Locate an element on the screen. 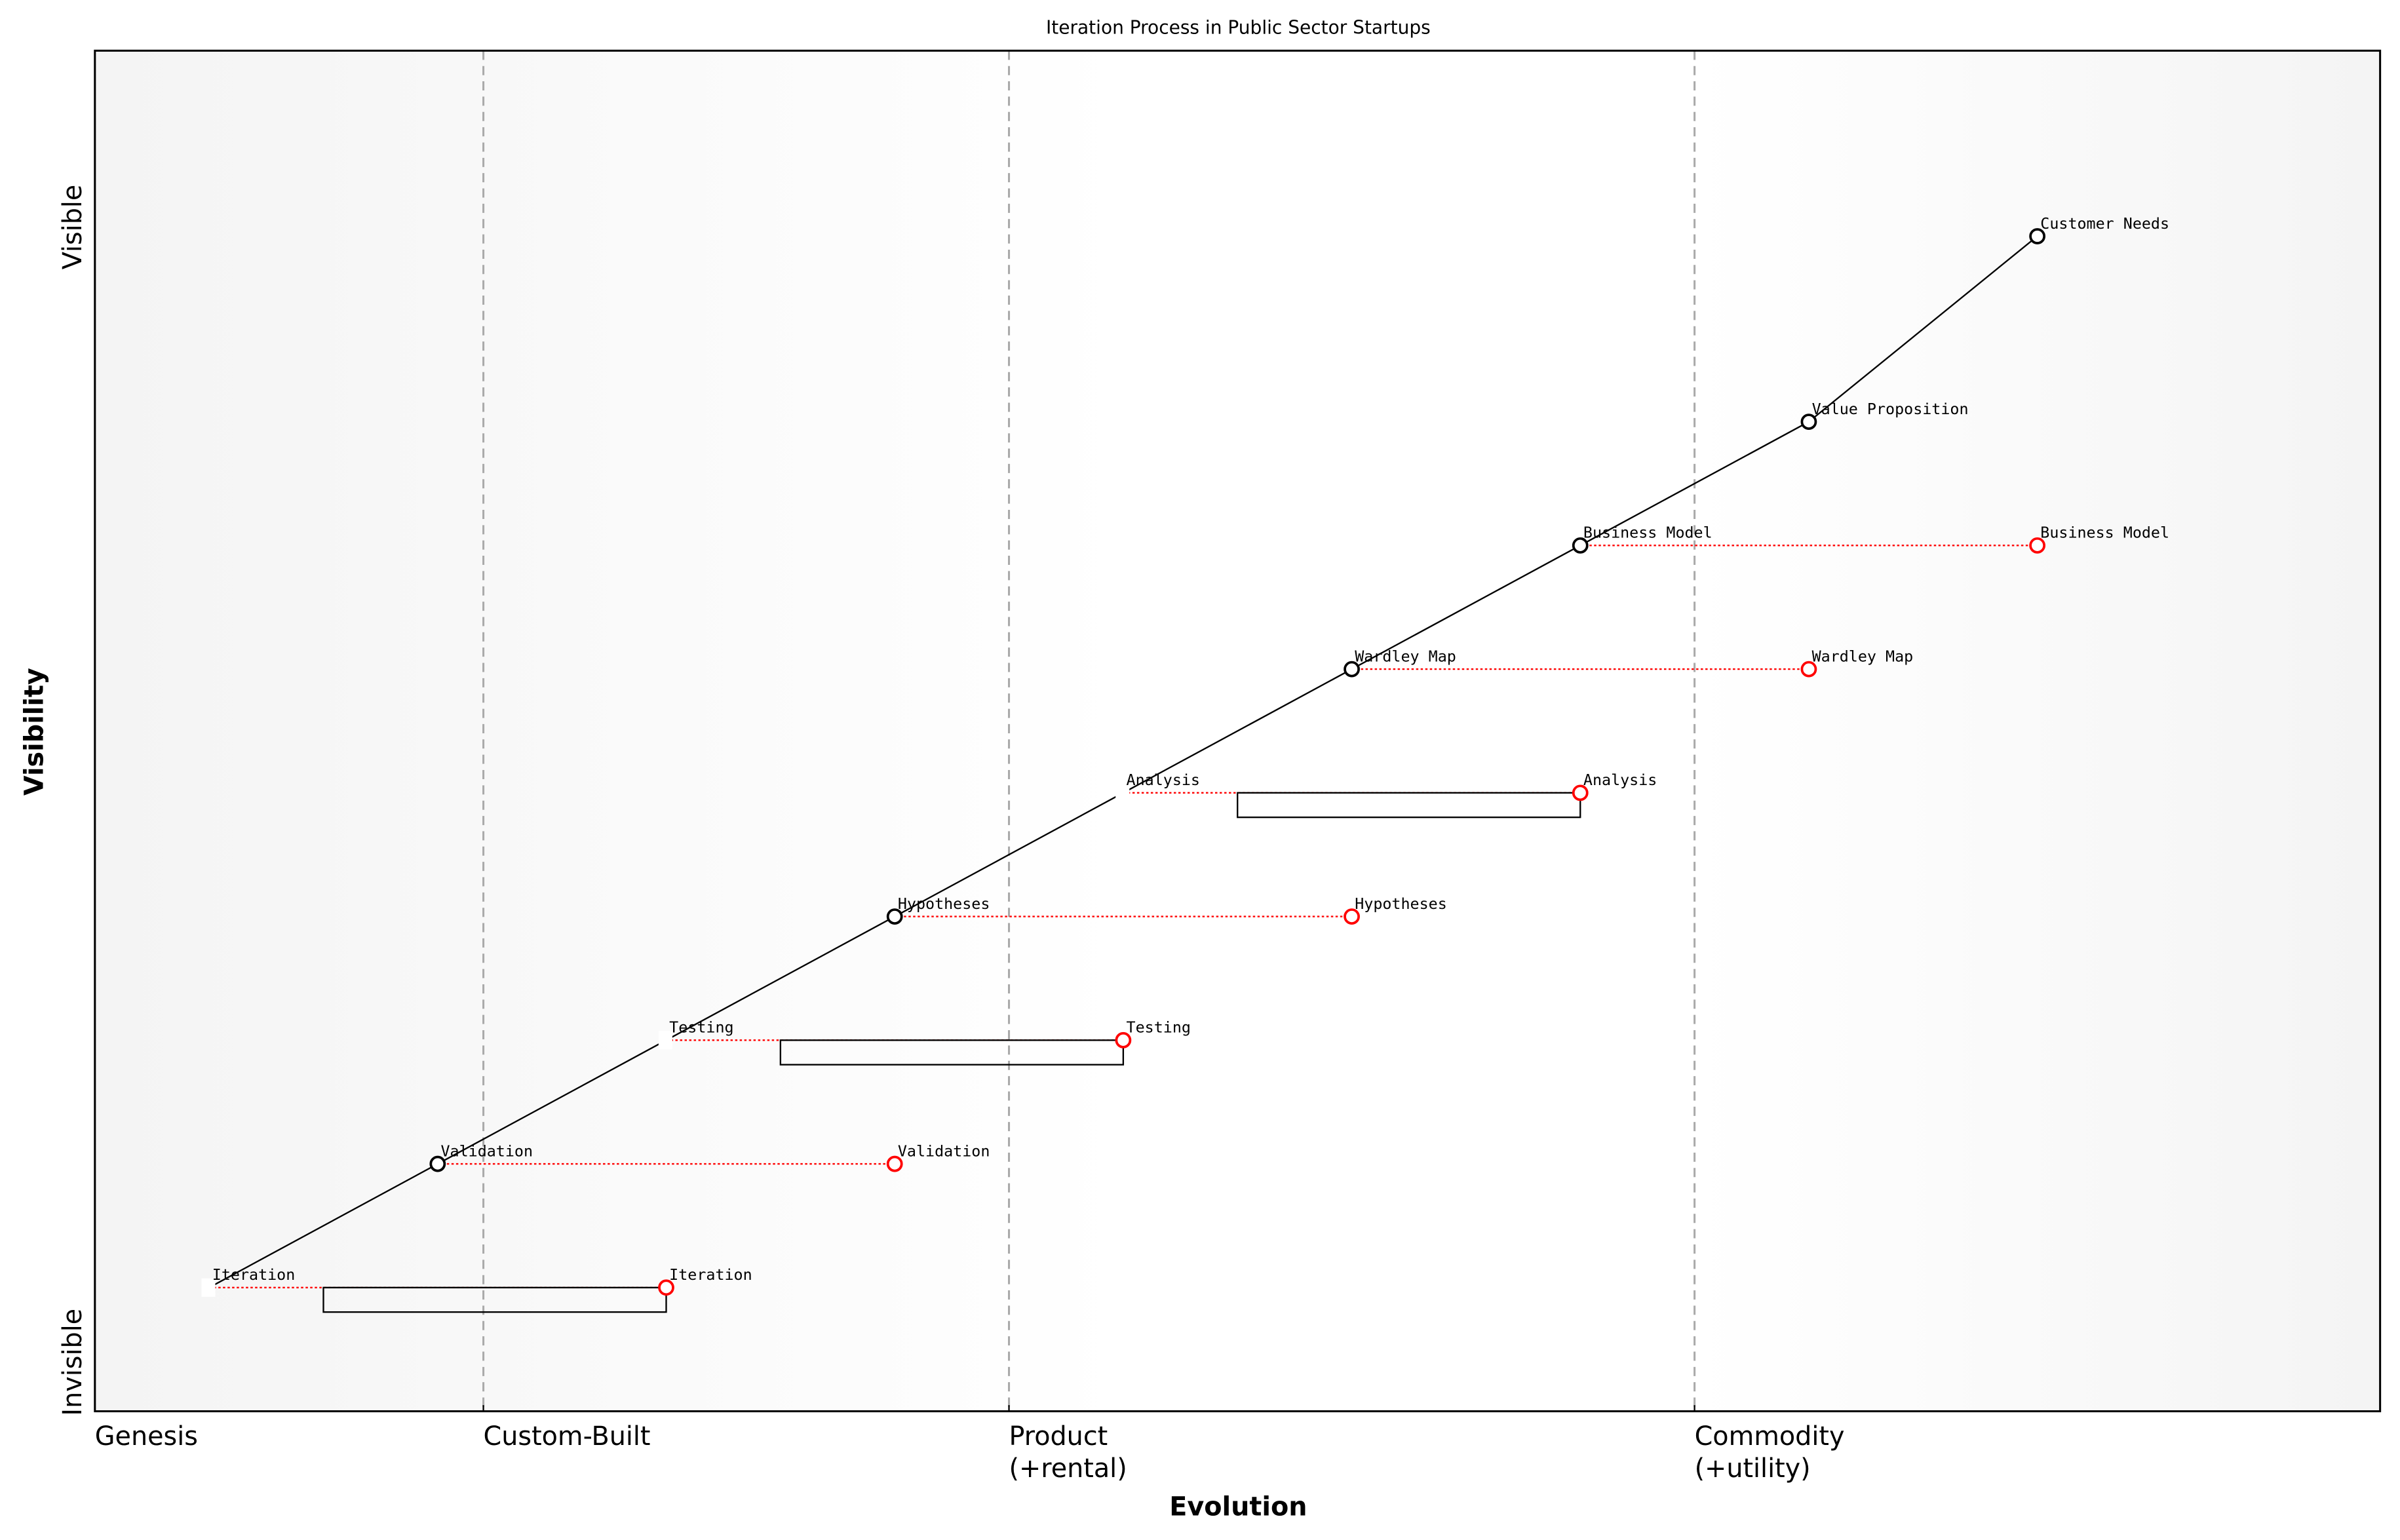 This screenshot has height=1540, width=2400. component-label: Validation is located at coordinates (486, 1151).